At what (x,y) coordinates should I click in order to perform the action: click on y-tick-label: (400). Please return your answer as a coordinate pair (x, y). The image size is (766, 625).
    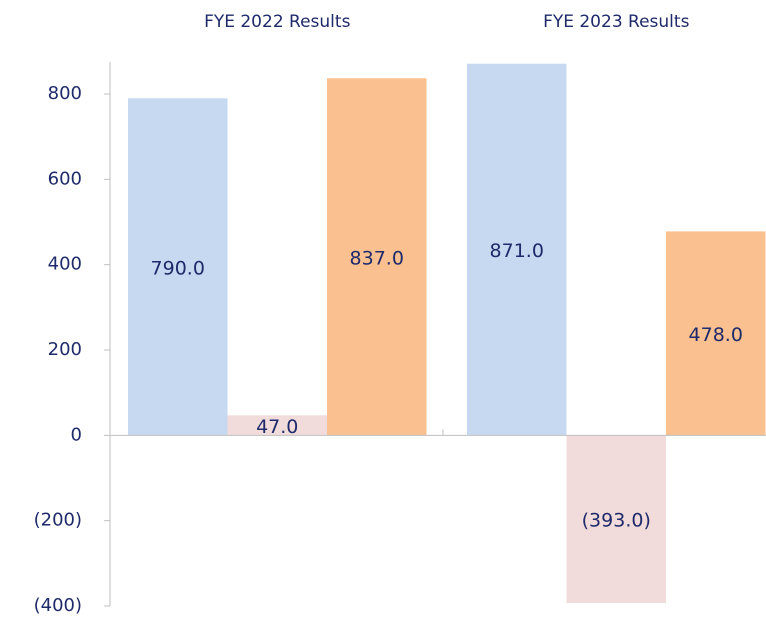
    Looking at the image, I should click on (58, 605).